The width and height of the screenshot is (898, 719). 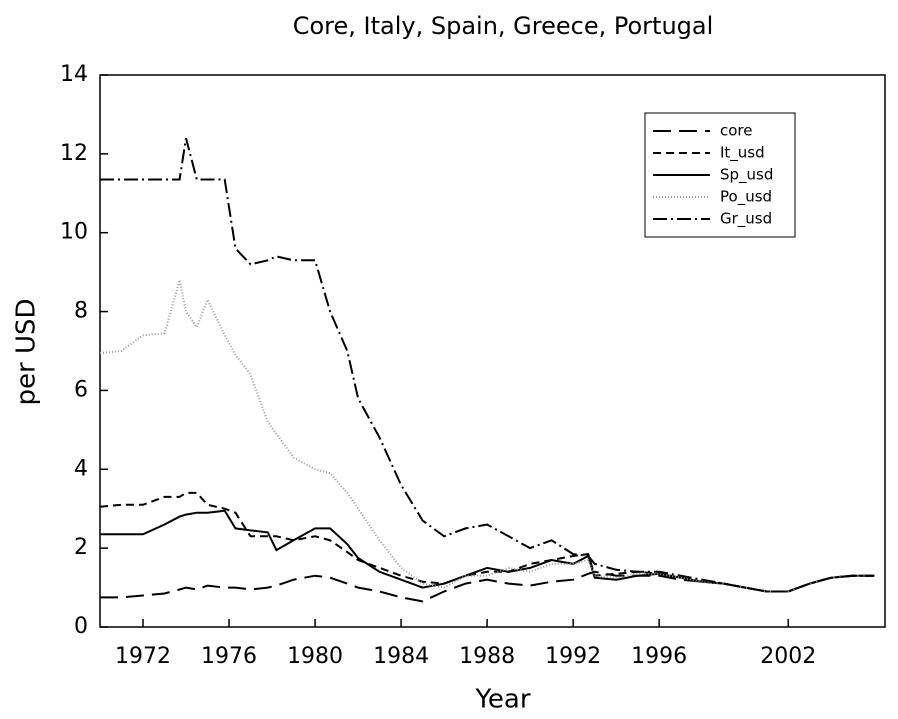 I want to click on legend-label: Po_usd, so click(x=746, y=197).